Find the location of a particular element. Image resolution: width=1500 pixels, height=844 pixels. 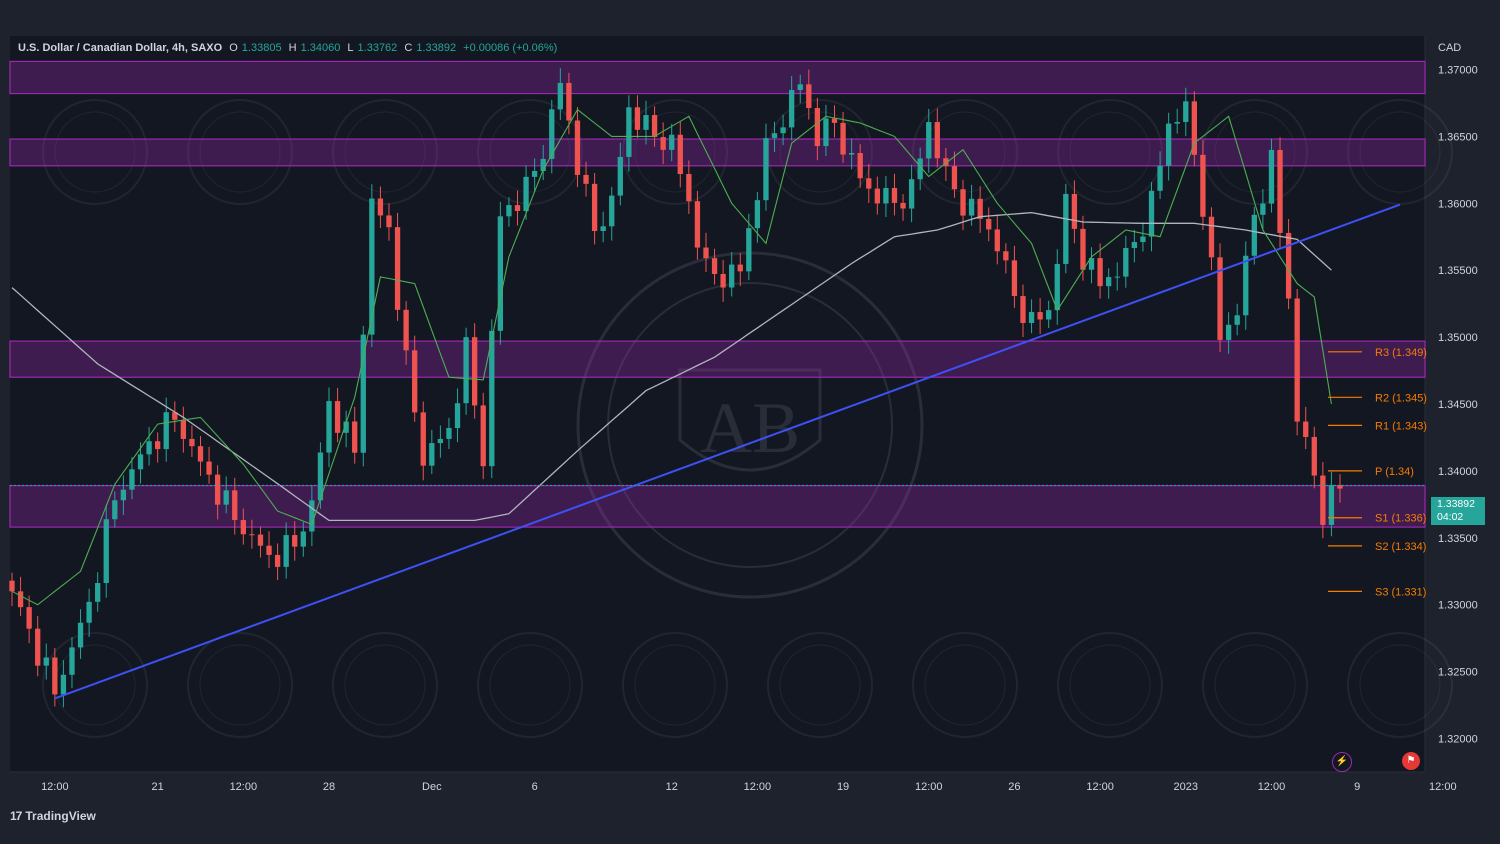

tradingview-brand: 17 TradingView is located at coordinates (53, 816).